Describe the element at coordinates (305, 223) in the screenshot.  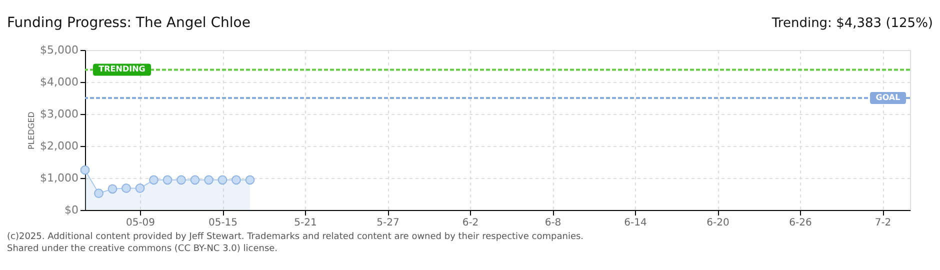
I see `x-tick-label: 5-21` at that location.